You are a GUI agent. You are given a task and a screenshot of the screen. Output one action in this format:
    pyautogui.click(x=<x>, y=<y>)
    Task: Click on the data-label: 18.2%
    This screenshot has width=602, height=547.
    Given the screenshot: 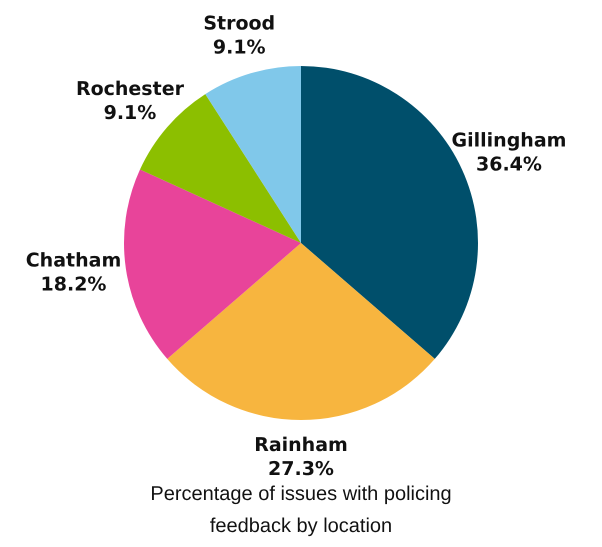 What is the action you would take?
    pyautogui.click(x=73, y=285)
    